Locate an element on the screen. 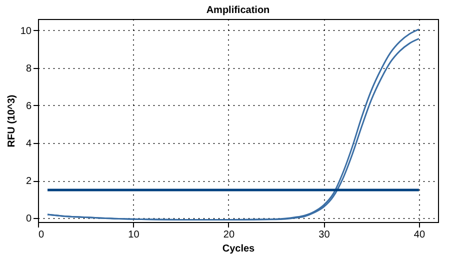 The height and width of the screenshot is (276, 464). y-axis-title: RFU (10^3) is located at coordinates (12, 121).